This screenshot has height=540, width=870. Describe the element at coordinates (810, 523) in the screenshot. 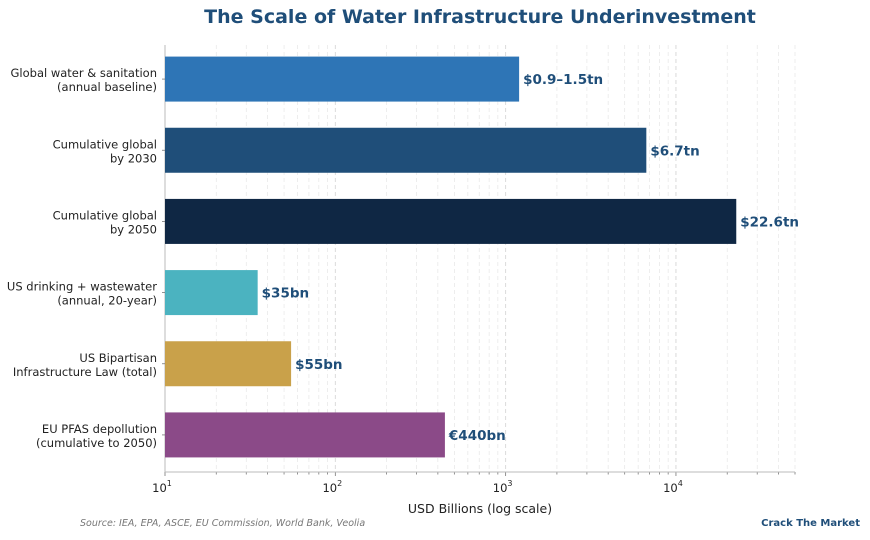

I see `brand-label: Crack The Market` at that location.